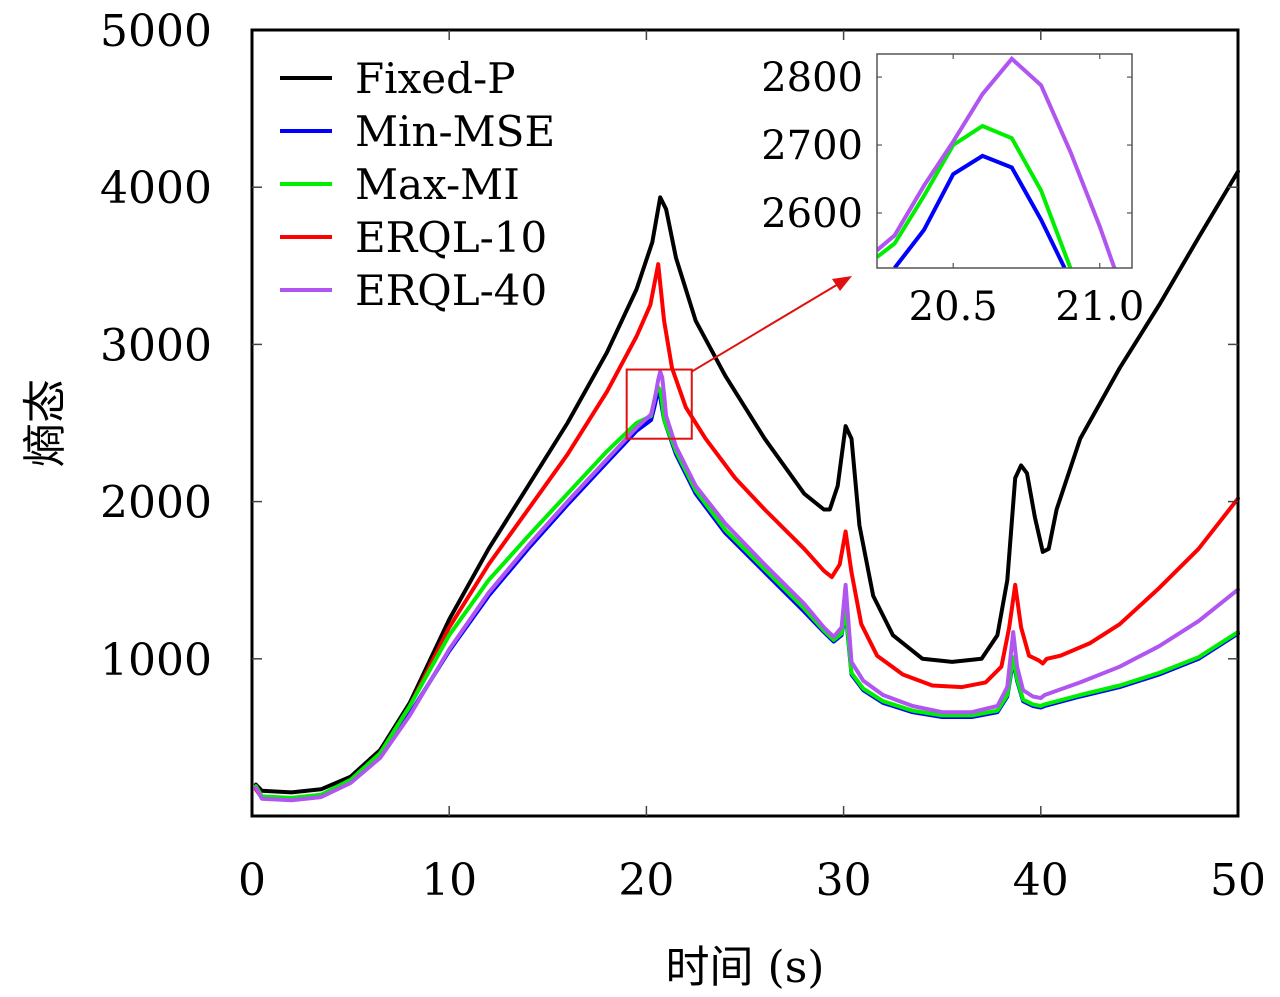 Image resolution: width=1280 pixels, height=997 pixels. I want to click on inset-y-tick-label: 2700, so click(812, 146).